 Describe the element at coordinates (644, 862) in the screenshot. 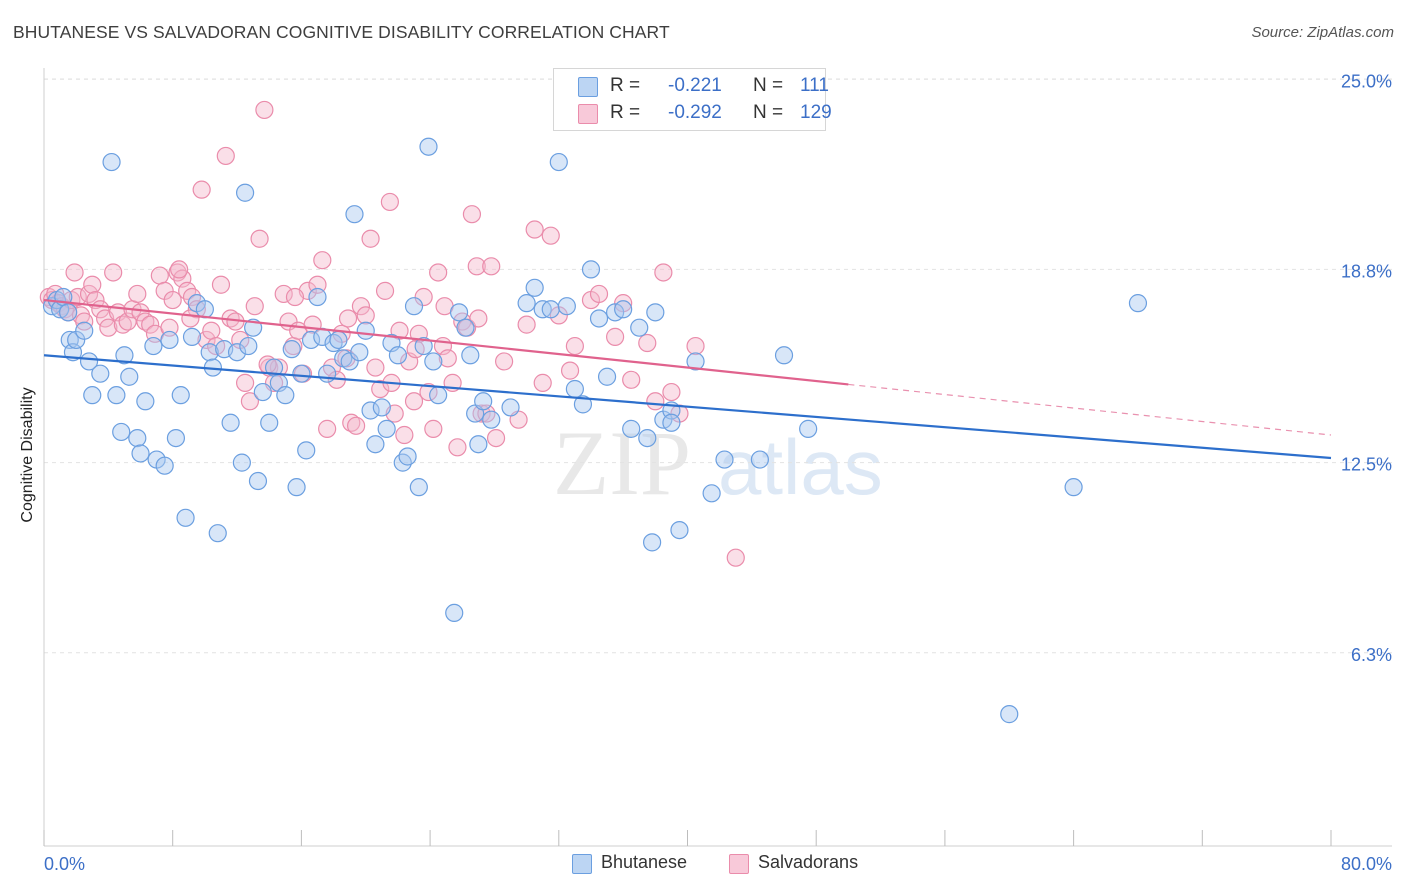

I see `legend-label-bhutanese: Bhutanese` at that location.